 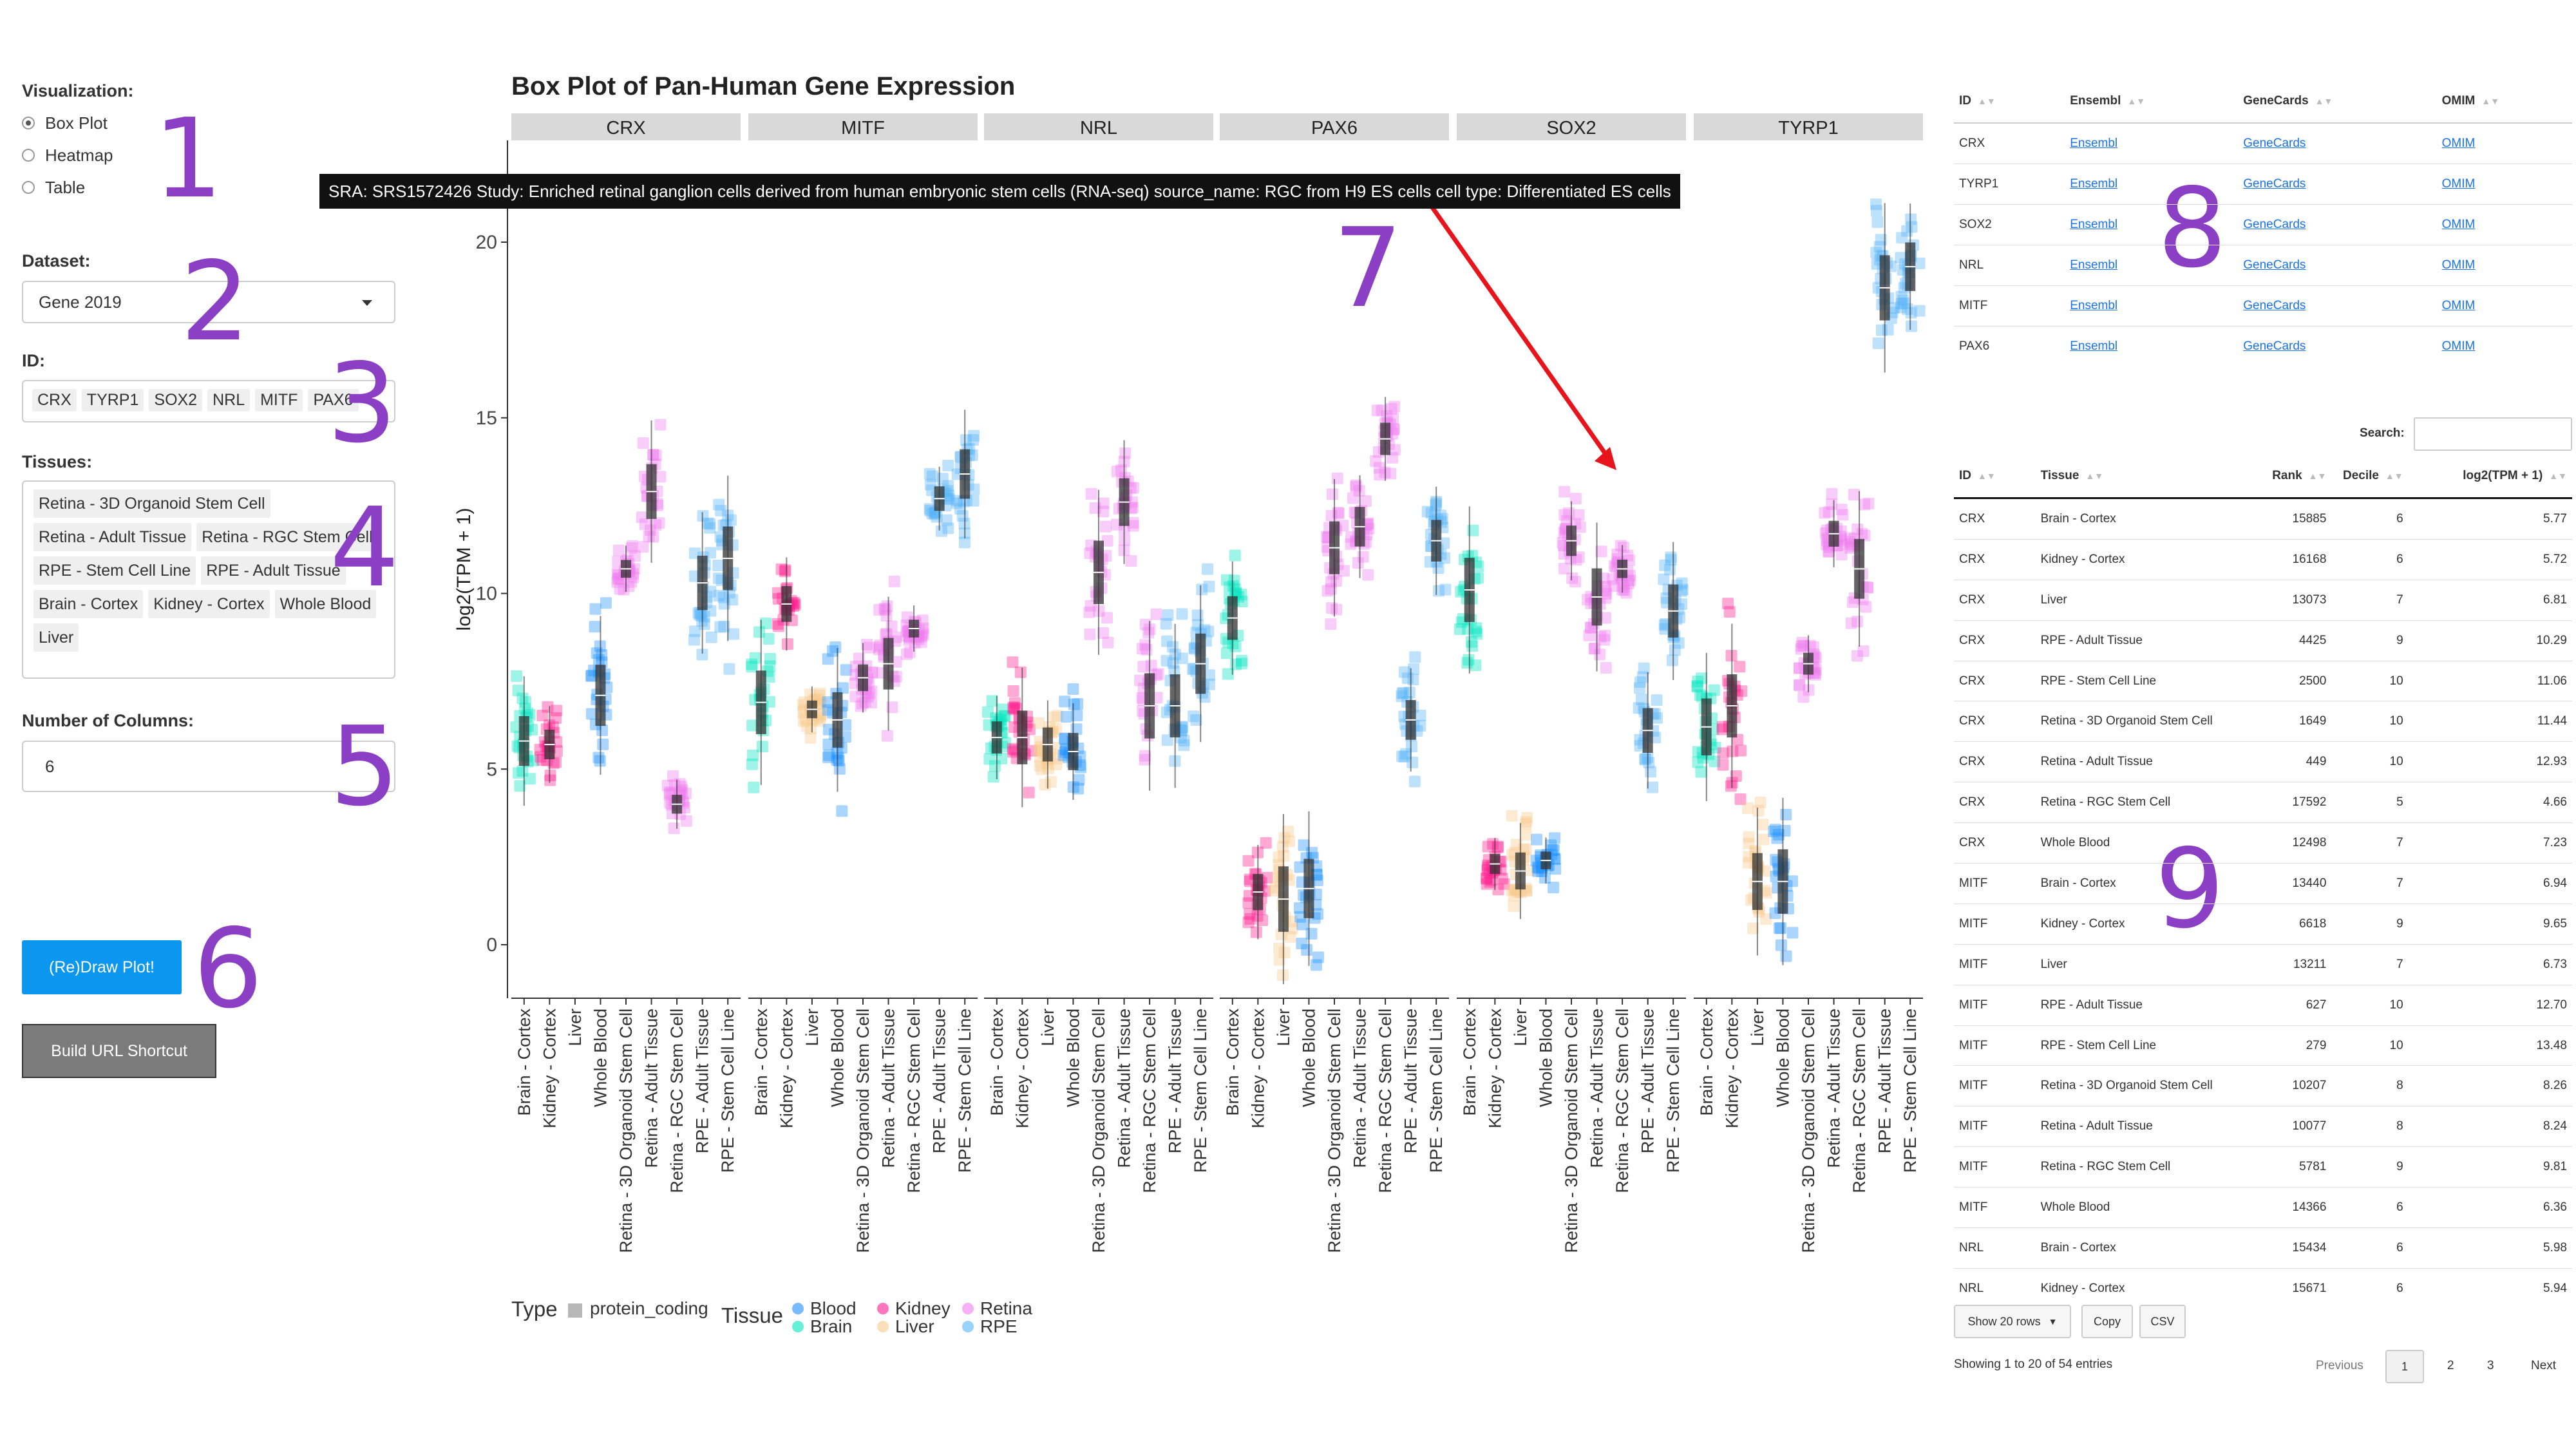 What do you see at coordinates (2458, 101) in the screenshot?
I see `header-label: OMIM` at bounding box center [2458, 101].